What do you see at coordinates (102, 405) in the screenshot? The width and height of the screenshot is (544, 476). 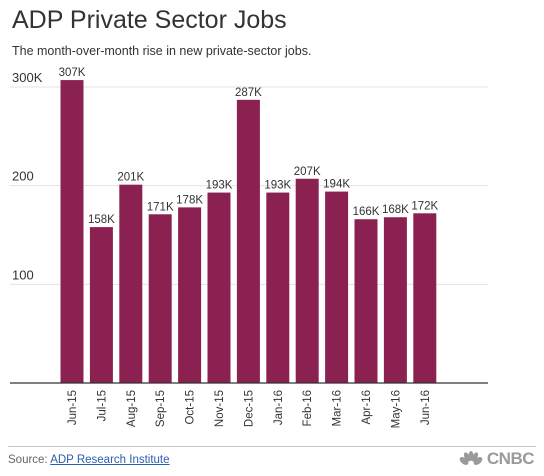 I see `x-tick-label: Jul-15` at bounding box center [102, 405].